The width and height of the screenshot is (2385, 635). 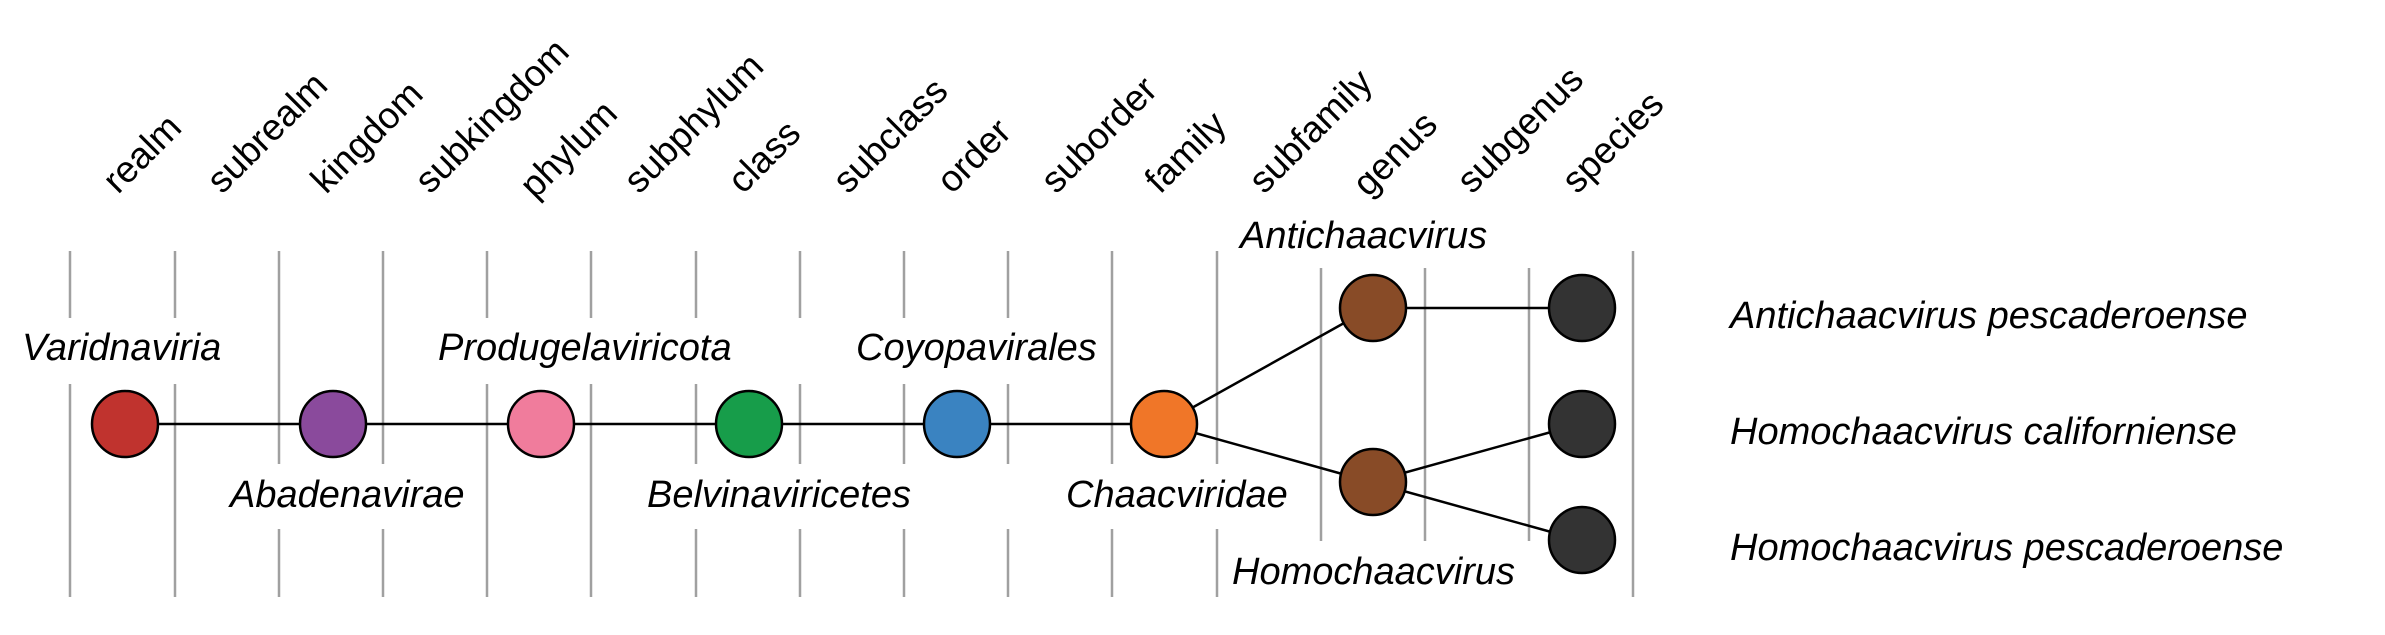 I want to click on taxon-label-phylum: Produgelaviricota, so click(x=585, y=348).